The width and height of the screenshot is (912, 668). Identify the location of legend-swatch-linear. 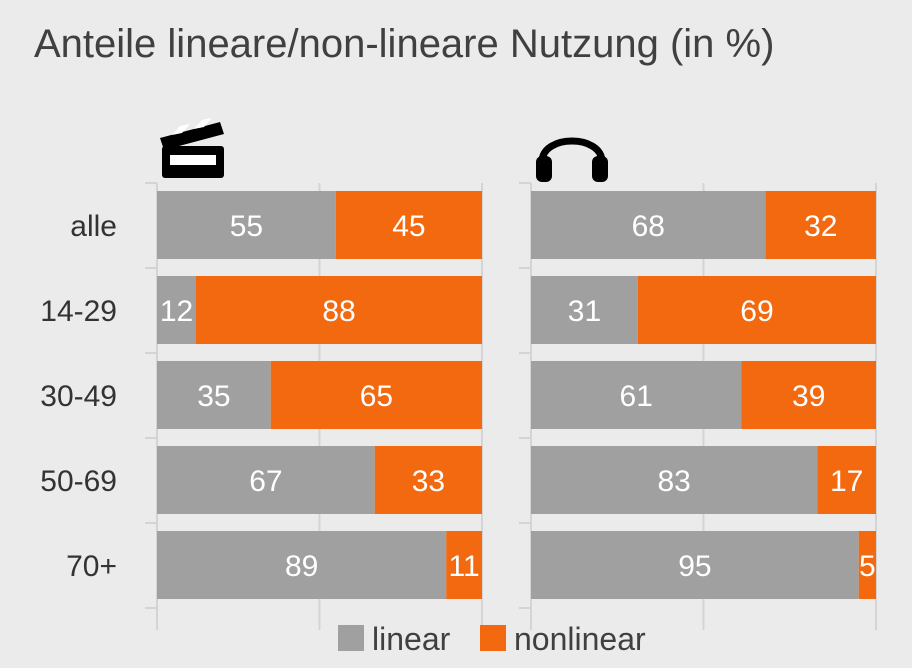
(351, 638).